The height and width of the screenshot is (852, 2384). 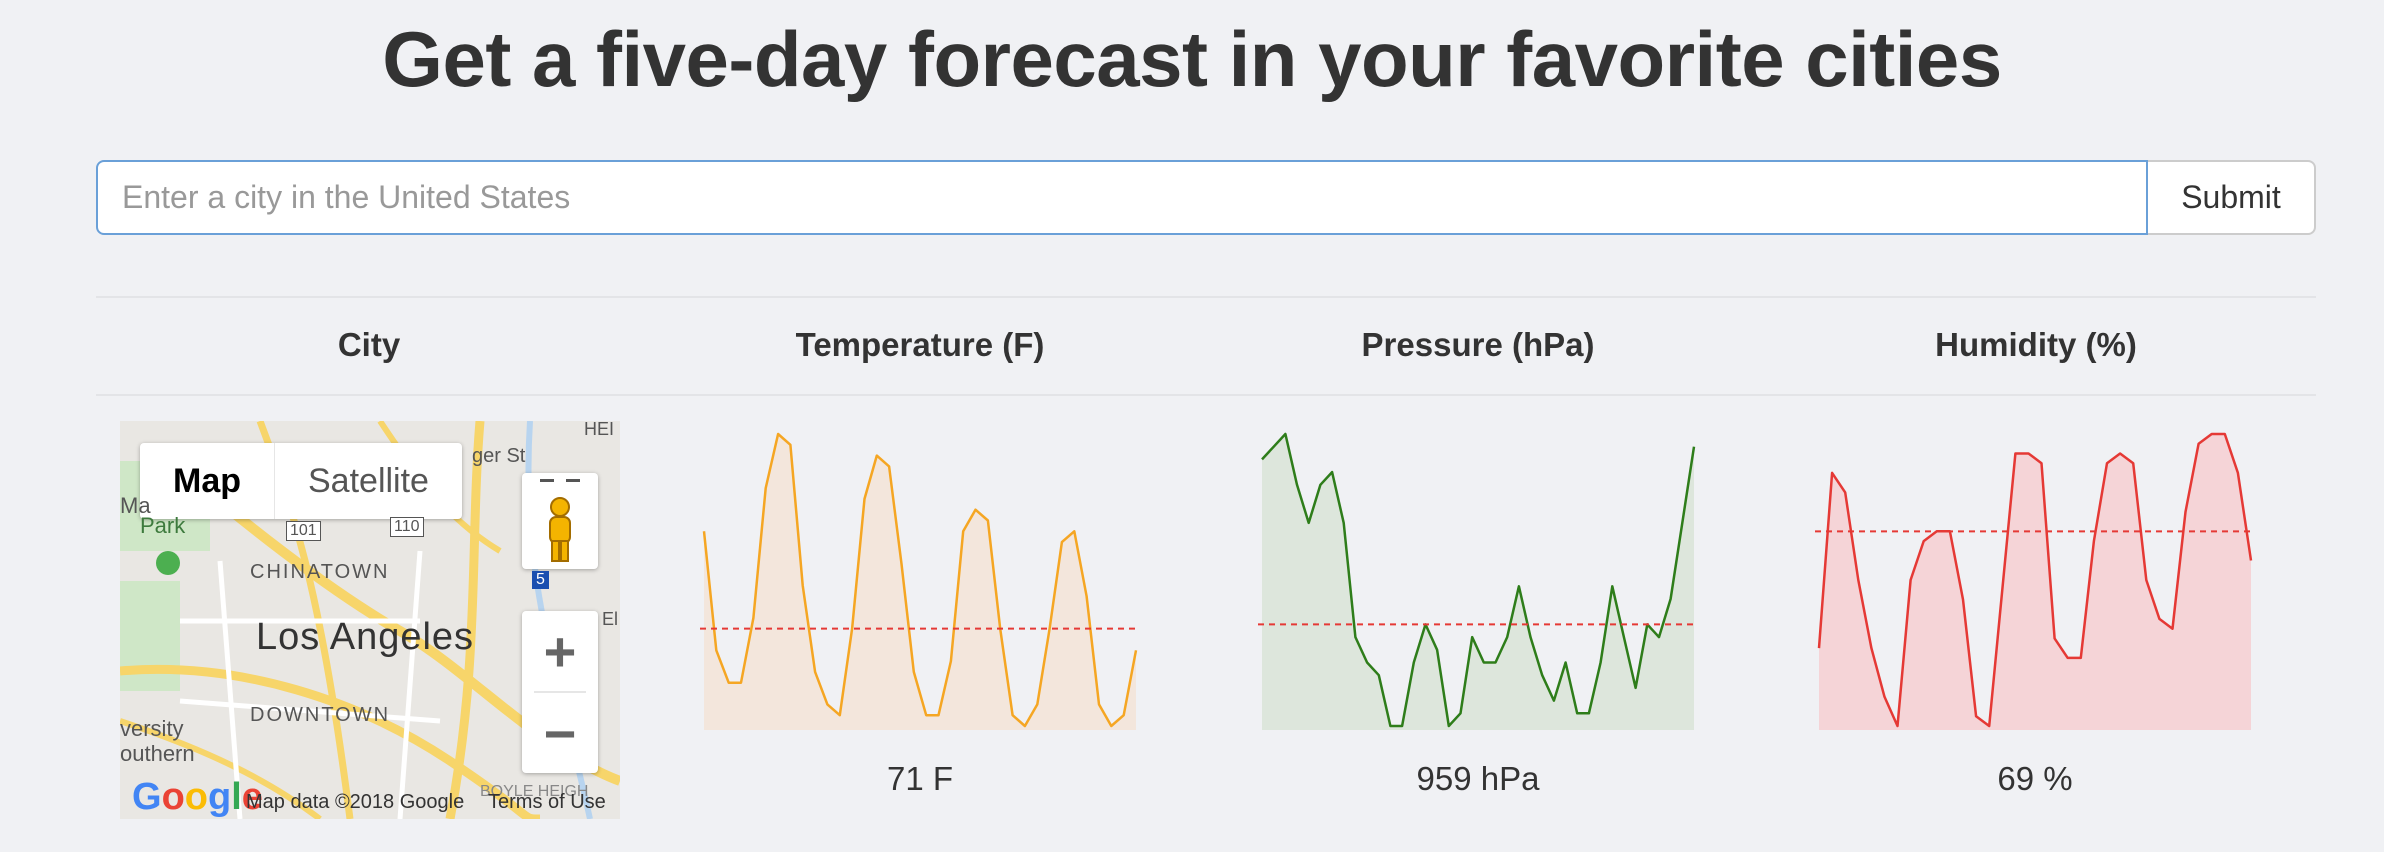 What do you see at coordinates (610, 619) in the screenshot?
I see `map-label-el: El` at bounding box center [610, 619].